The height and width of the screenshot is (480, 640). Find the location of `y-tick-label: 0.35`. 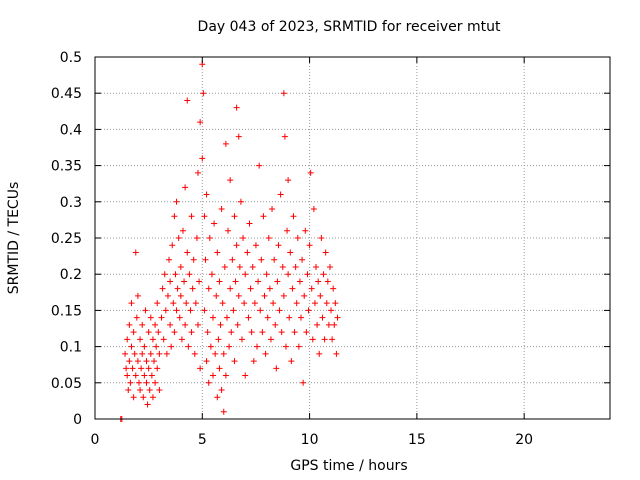

y-tick-label: 0.35 is located at coordinates (66, 167).